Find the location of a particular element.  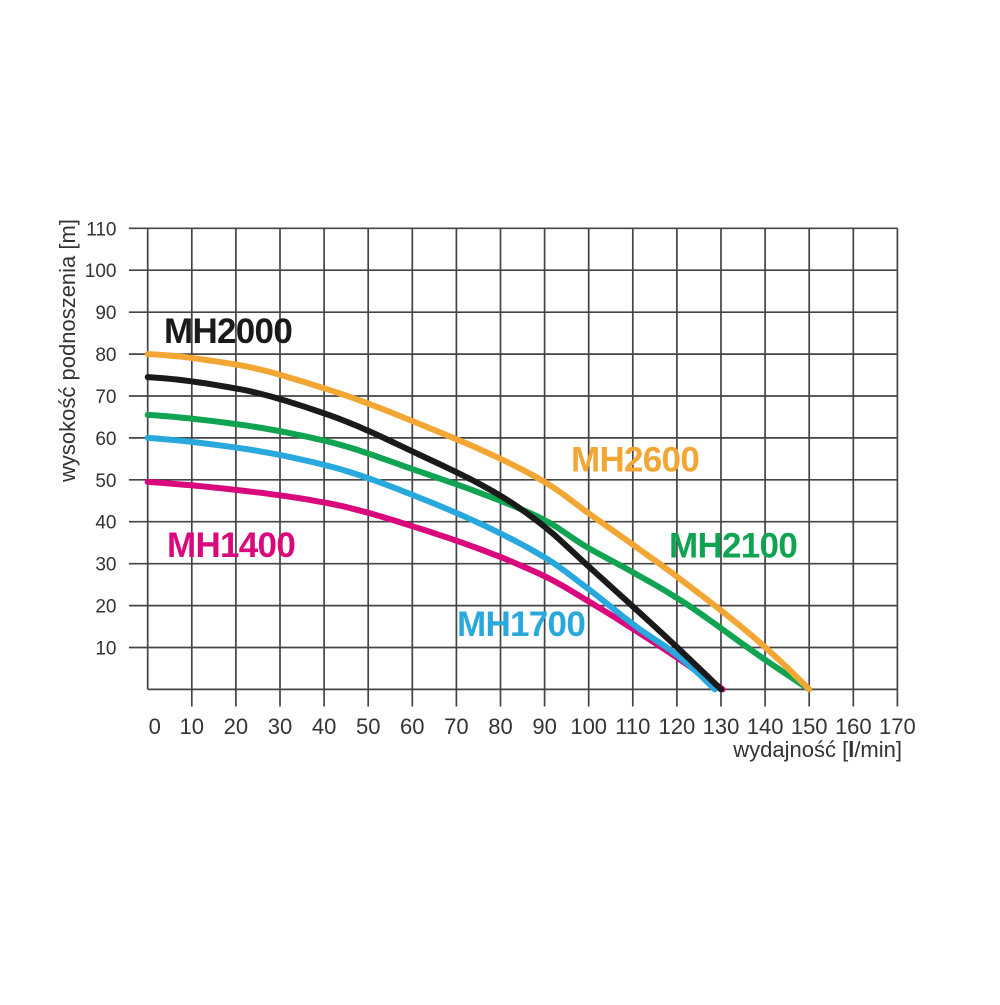

svg-text: MH2000 is located at coordinates (228, 331).